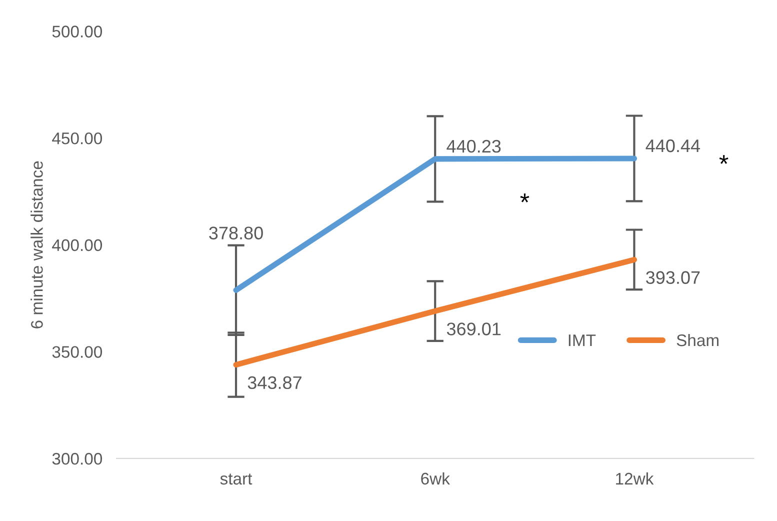  What do you see at coordinates (582, 340) in the screenshot?
I see `legend-label: IMT` at bounding box center [582, 340].